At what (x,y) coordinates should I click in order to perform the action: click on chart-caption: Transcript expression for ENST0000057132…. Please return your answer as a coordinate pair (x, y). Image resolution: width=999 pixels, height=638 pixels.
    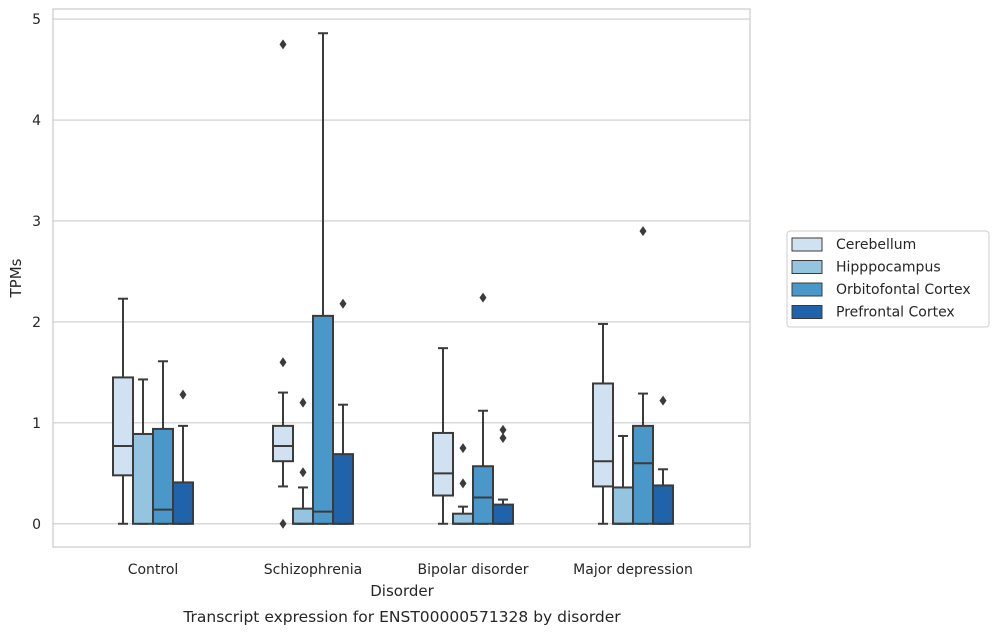
    Looking at the image, I should click on (401, 617).